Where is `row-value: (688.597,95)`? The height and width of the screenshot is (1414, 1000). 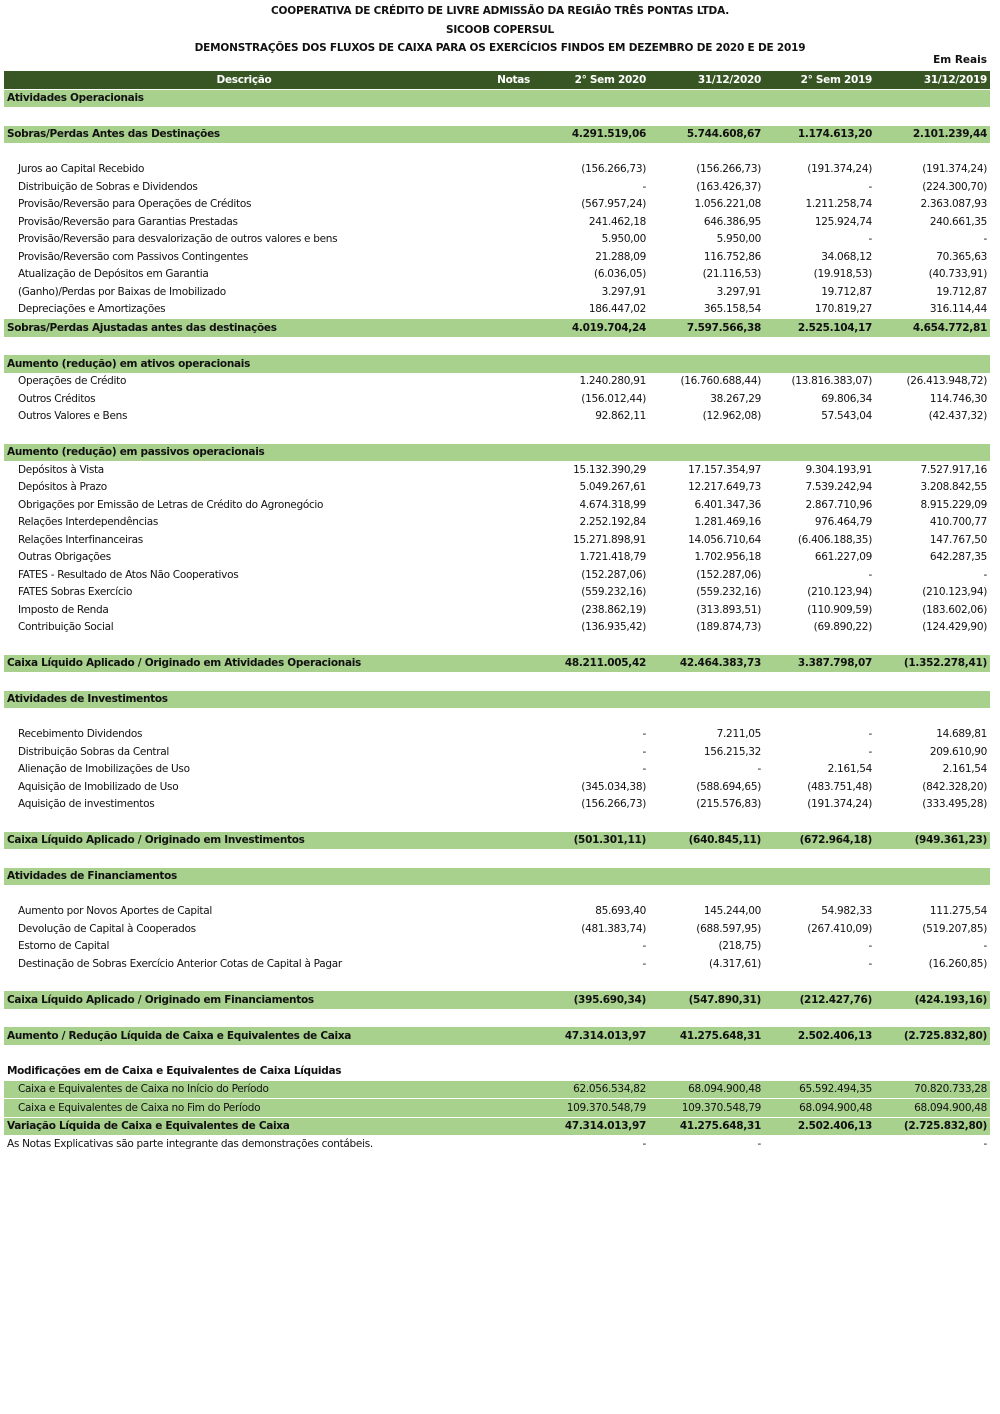
row-value: (688.597,95) is located at coordinates (728, 928).